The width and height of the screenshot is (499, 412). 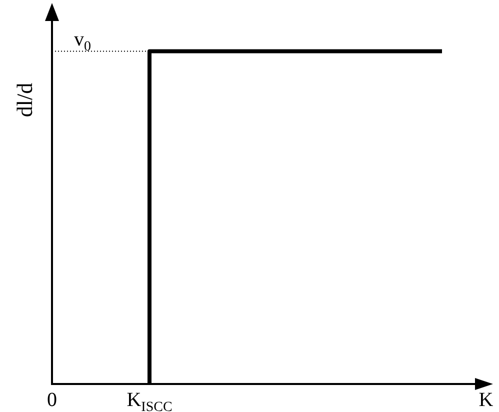 I want to click on y-axis-title: dl/d, so click(x=24, y=100).